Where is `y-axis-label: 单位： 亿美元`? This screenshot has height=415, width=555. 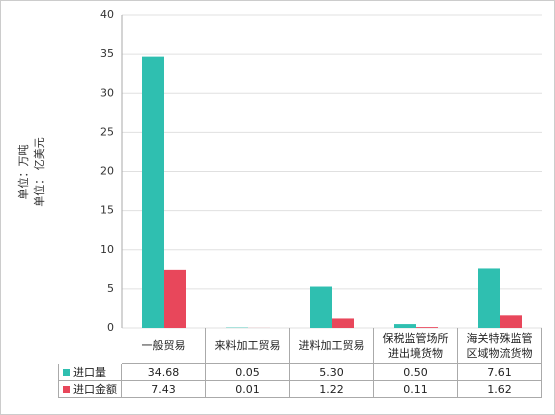 y-axis-label: 单位： 亿美元 is located at coordinates (39, 172).